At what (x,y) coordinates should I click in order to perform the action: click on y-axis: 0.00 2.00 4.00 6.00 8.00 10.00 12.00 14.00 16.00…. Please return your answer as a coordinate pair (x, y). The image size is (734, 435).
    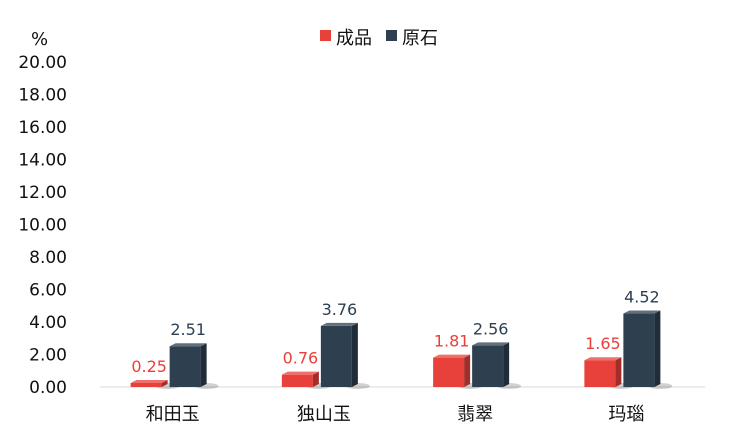
    Looking at the image, I should click on (42, 225).